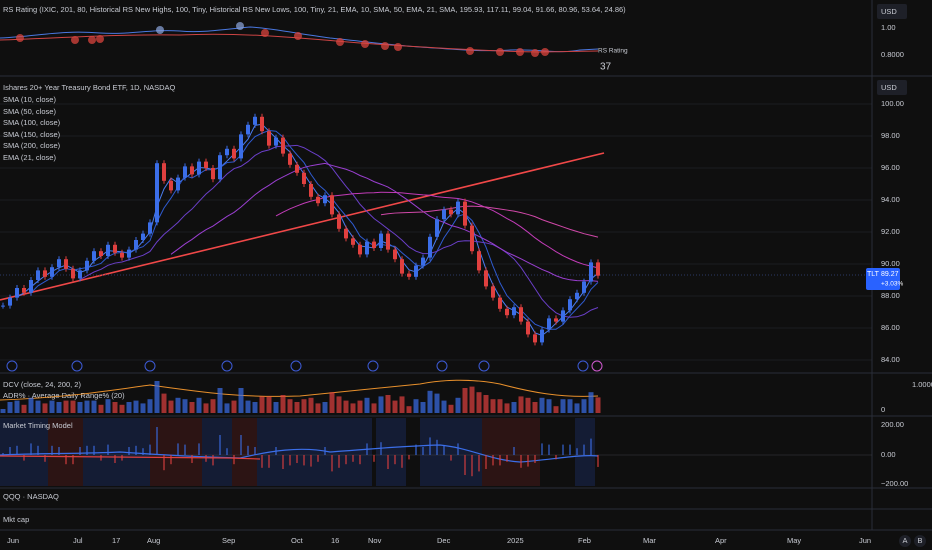  Describe the element at coordinates (200, 28) in the screenshot. I see `rs-highs` at that location.